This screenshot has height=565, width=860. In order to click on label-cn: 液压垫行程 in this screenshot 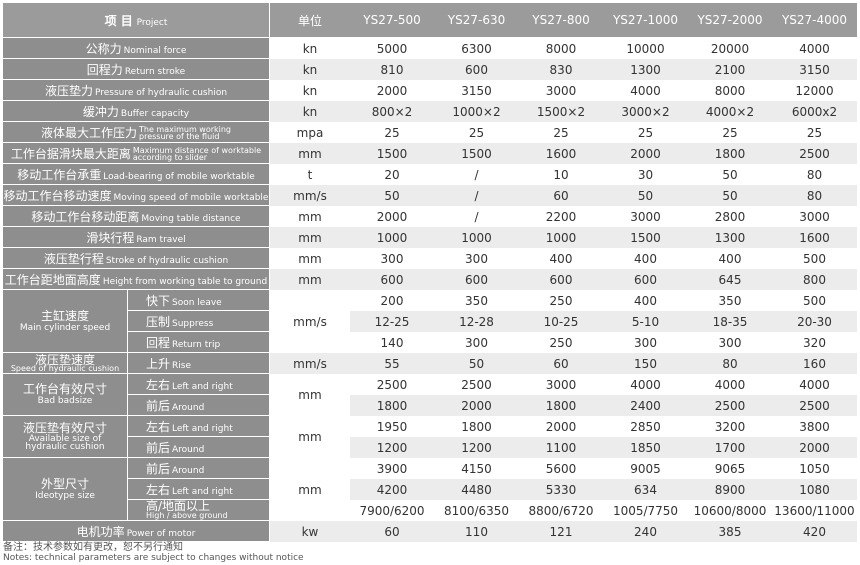, I will do `click(73, 258)`.